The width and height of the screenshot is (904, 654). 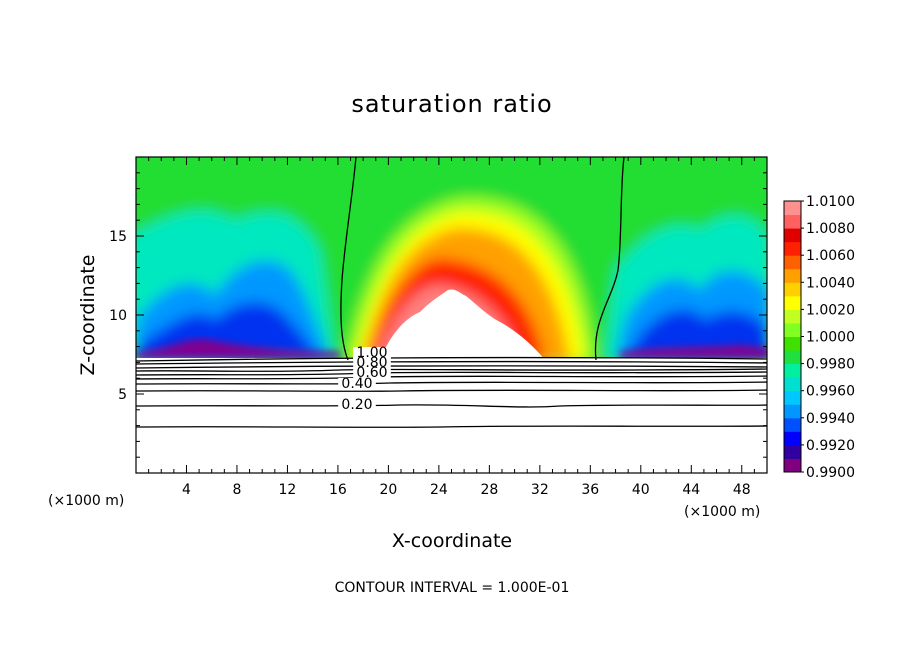 I want to click on y-tick-label: 10, so click(x=118, y=316).